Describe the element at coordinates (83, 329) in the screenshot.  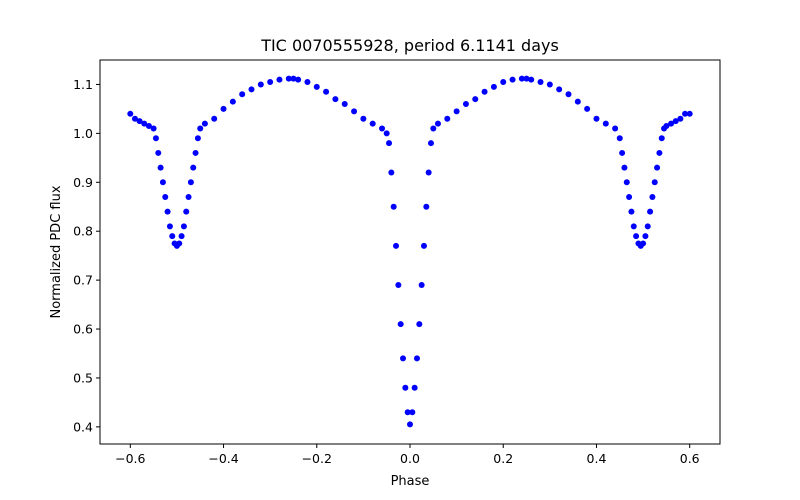
I see `y-tick-label: 0.6` at that location.